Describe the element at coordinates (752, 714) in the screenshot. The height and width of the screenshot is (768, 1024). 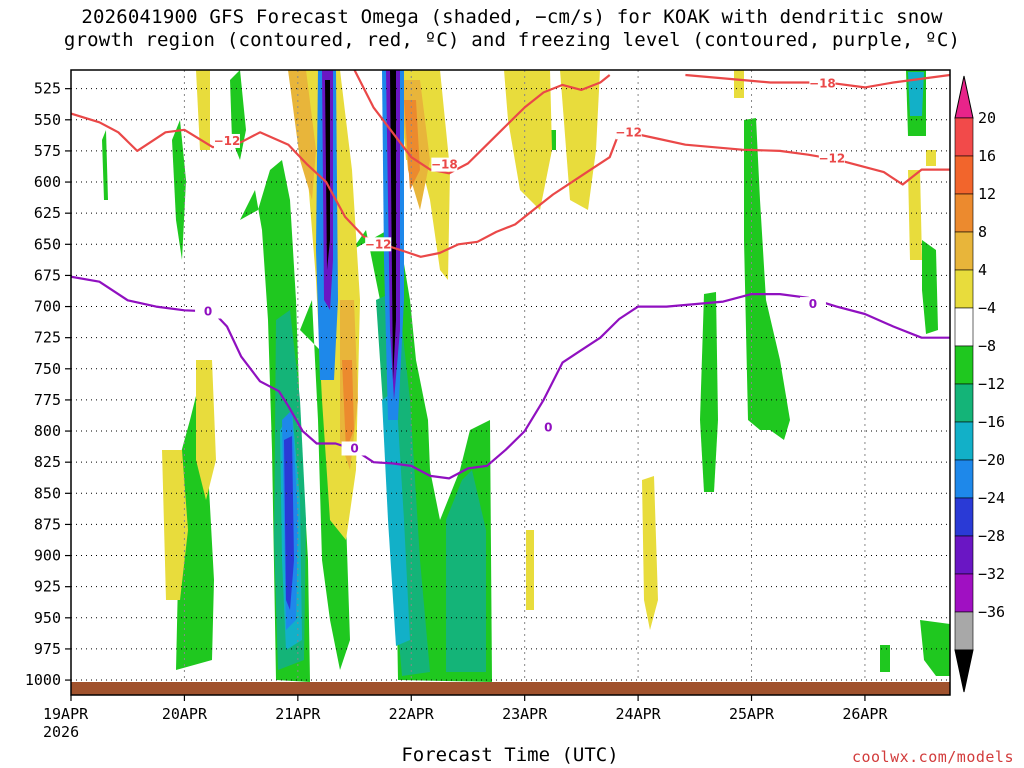
I see `x-tick-label: 25APR` at that location.